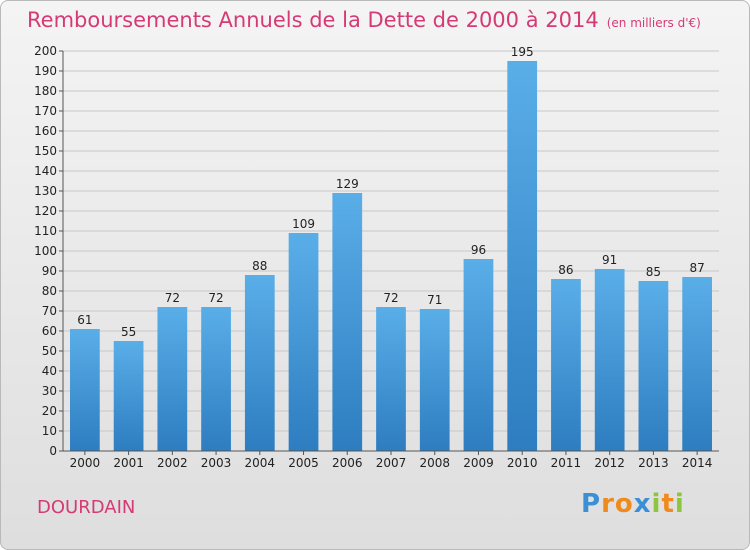  Describe the element at coordinates (653, 463) in the screenshot. I see `x-tick-label: 2013` at that location.